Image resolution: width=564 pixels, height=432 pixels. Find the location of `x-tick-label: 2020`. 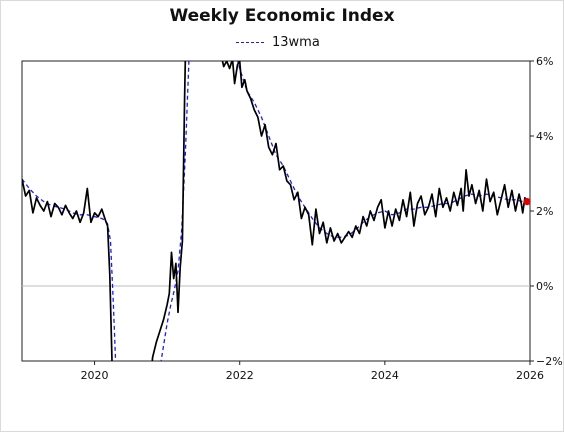

x-tick-label: 2020 is located at coordinates (95, 375).